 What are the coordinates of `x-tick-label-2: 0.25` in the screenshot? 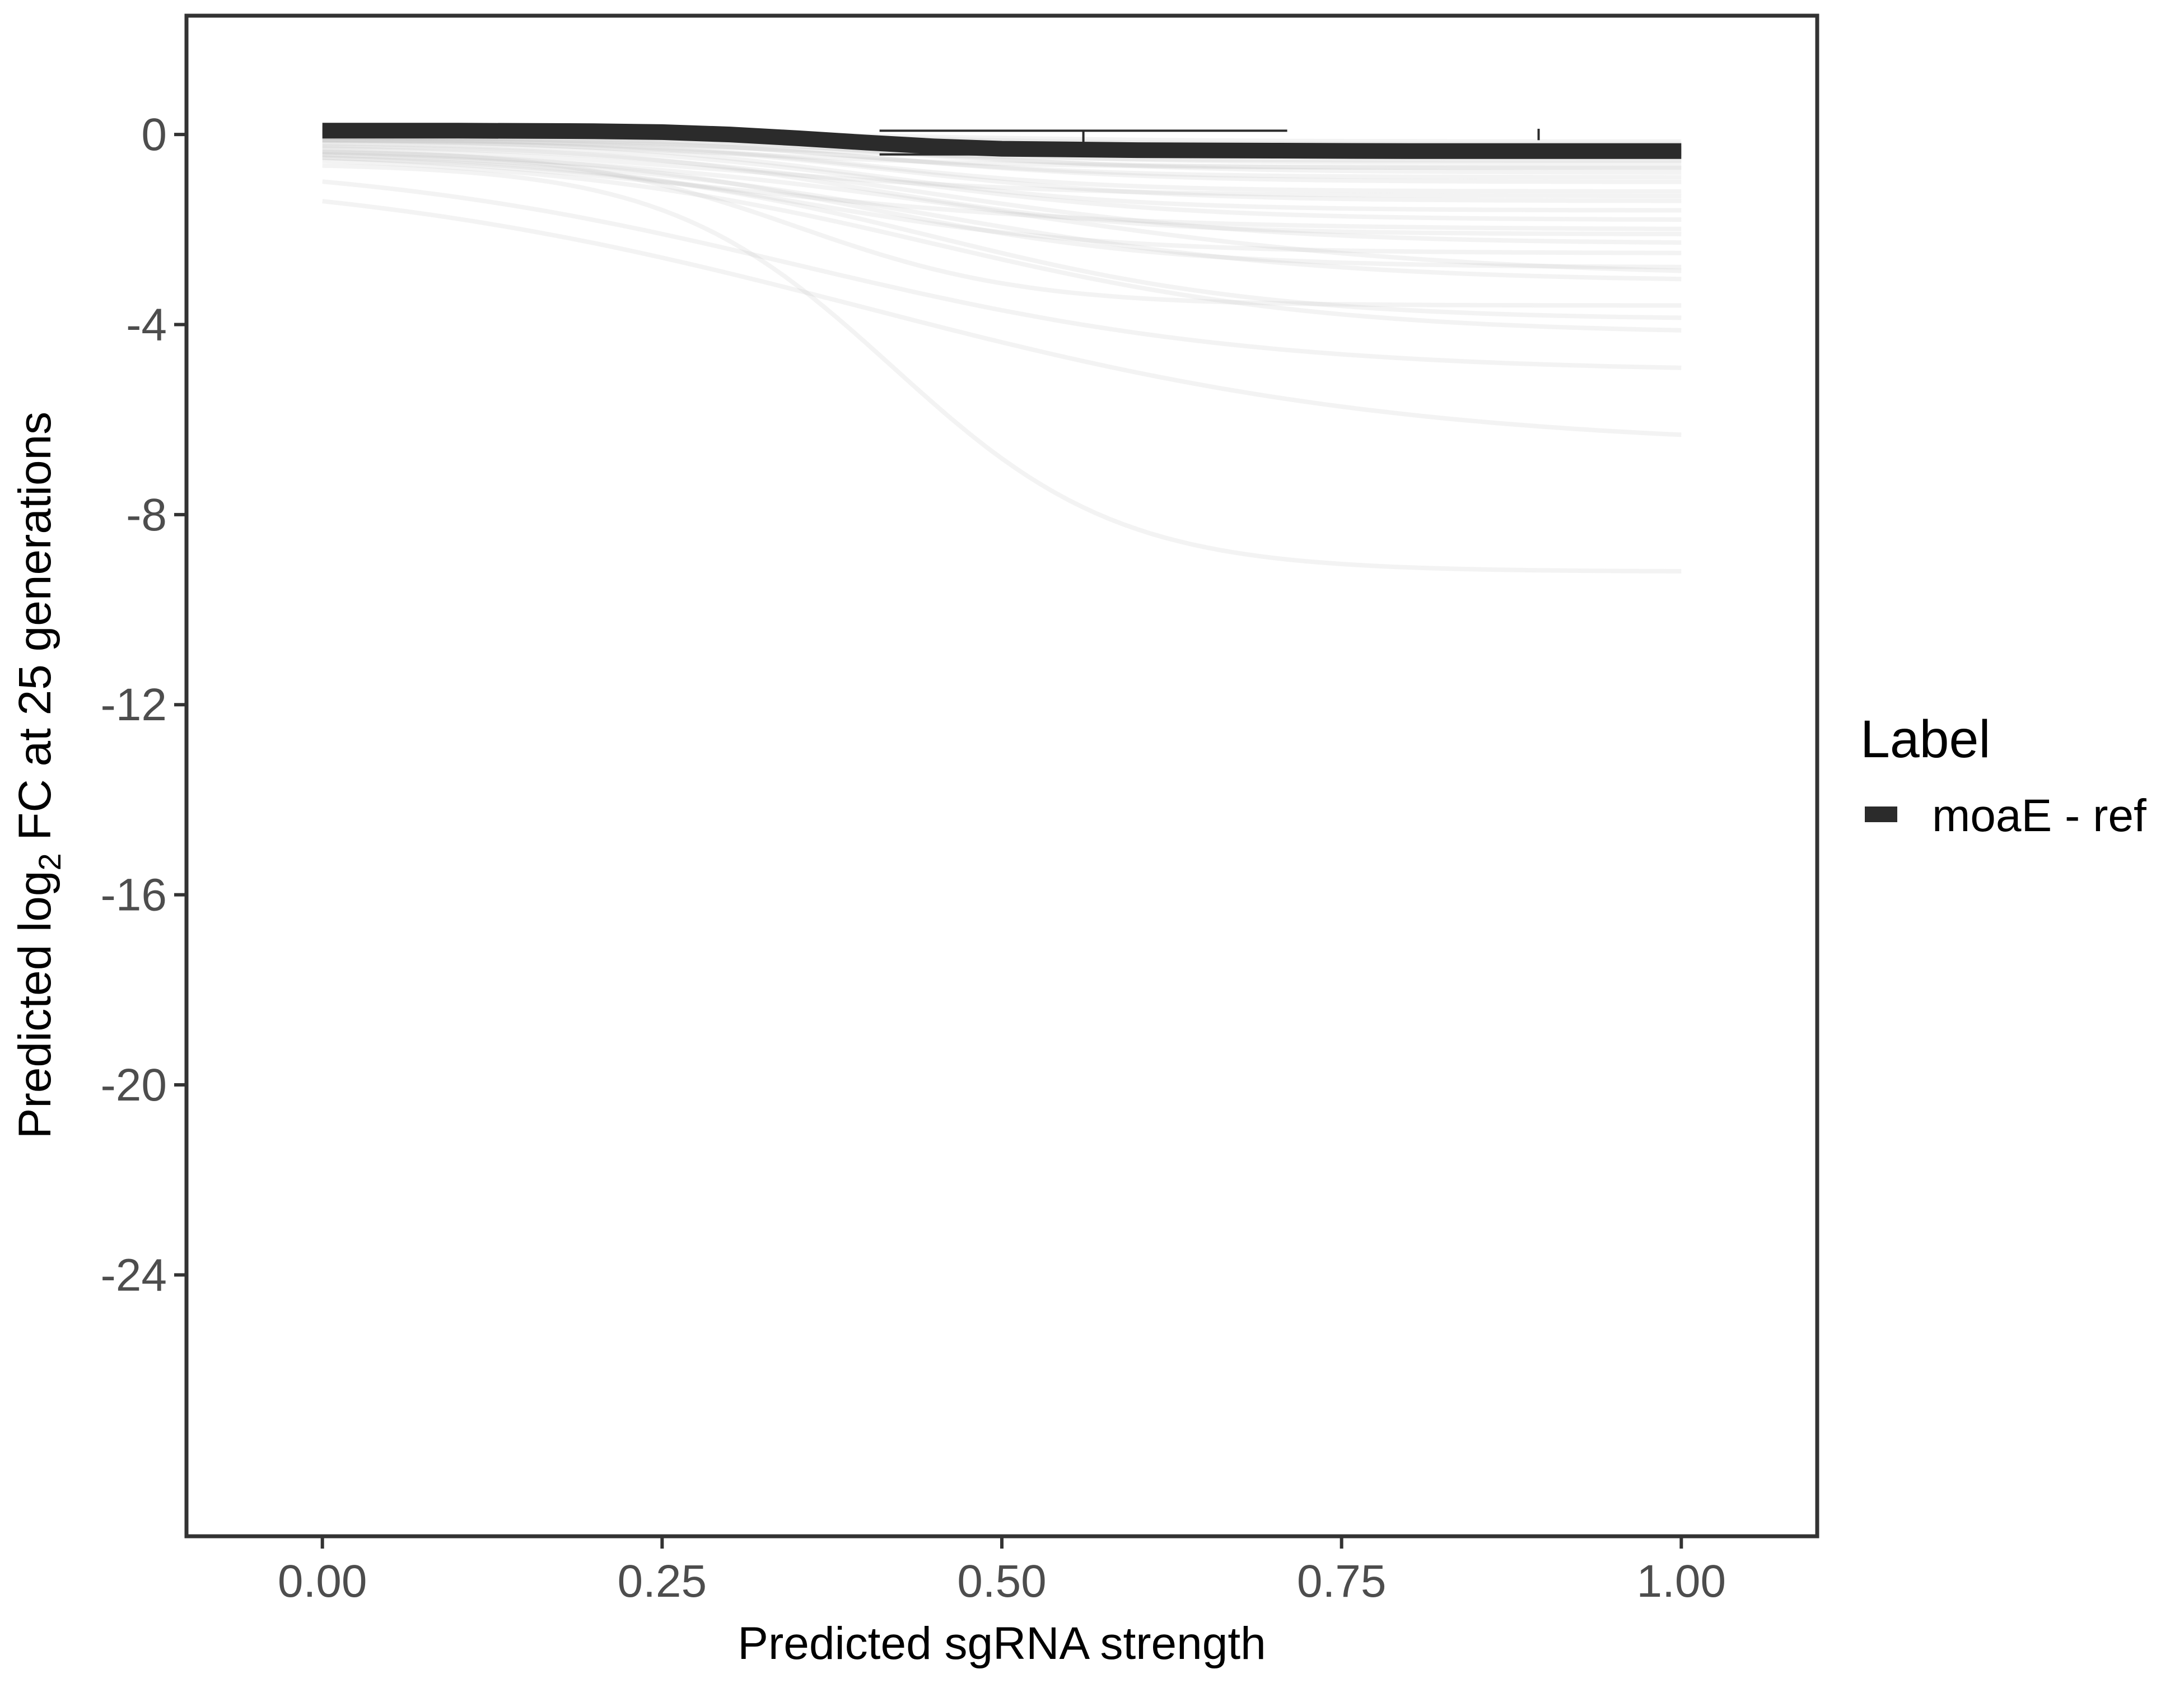 It's located at (663, 1581).